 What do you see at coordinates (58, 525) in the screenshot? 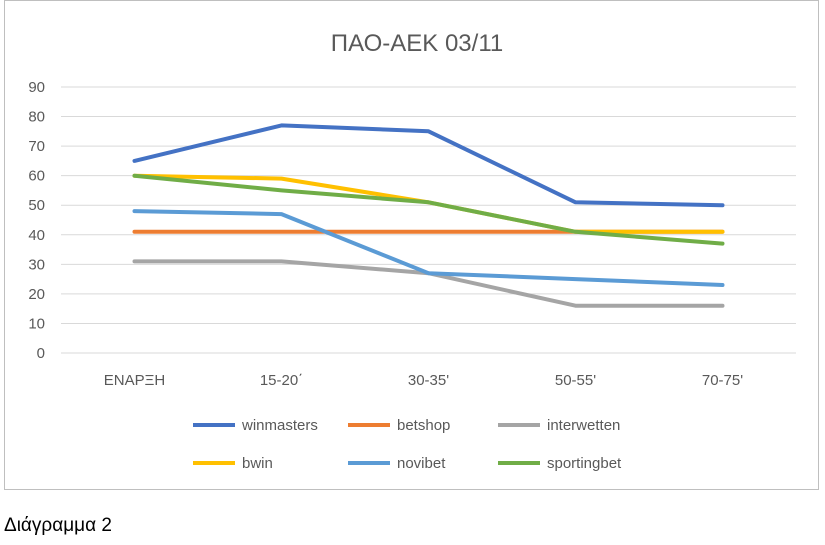
I see `figure-caption: Διάγραμμα 2` at bounding box center [58, 525].